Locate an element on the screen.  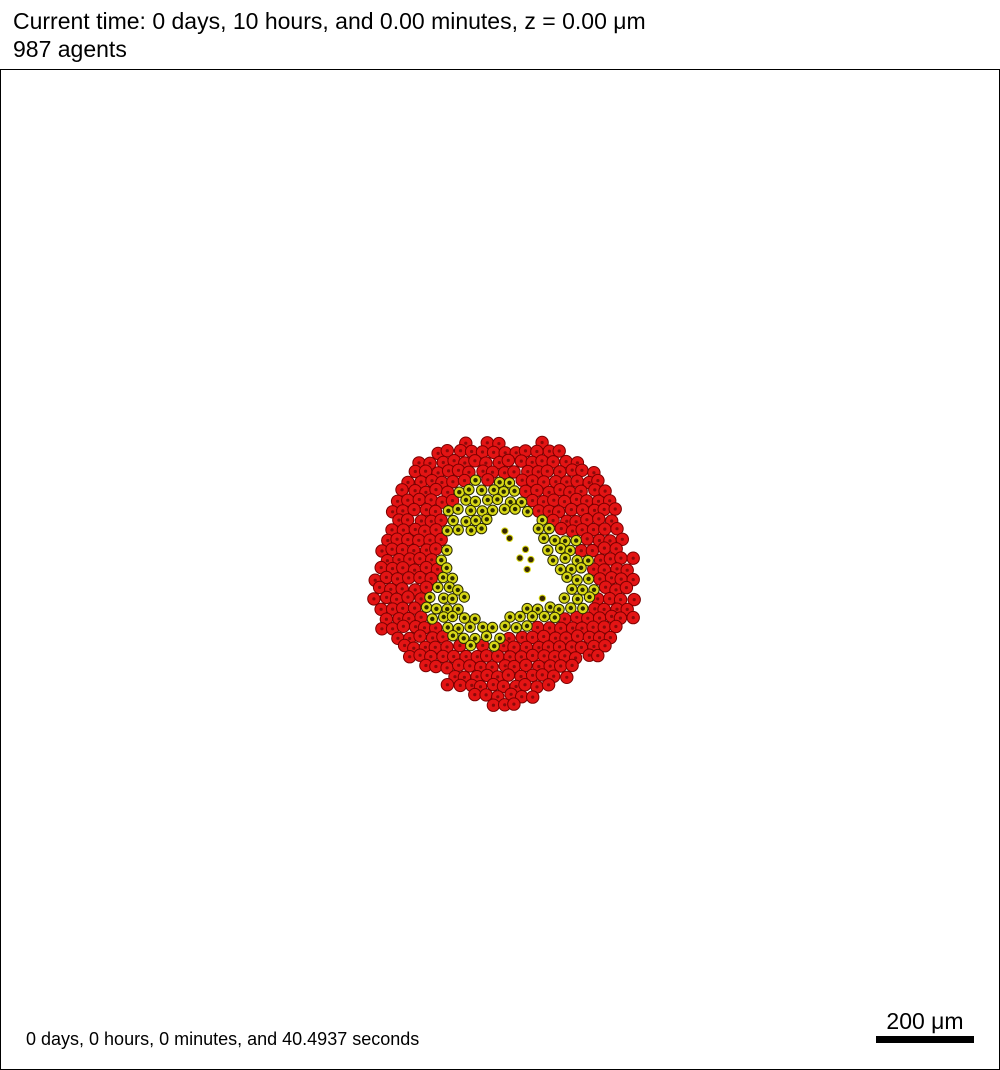
cell-population-plot is located at coordinates (504, 573).